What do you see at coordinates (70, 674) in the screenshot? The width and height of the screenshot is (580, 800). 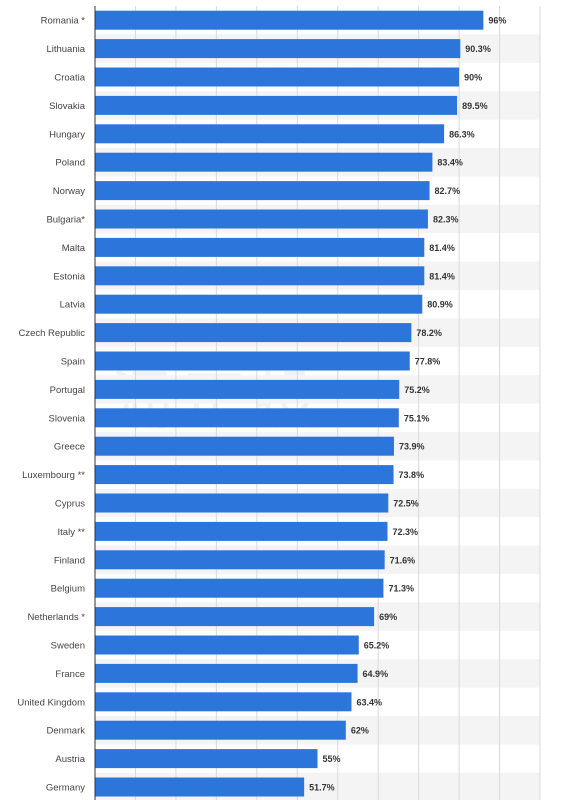 I see `category-label: France` at bounding box center [70, 674].